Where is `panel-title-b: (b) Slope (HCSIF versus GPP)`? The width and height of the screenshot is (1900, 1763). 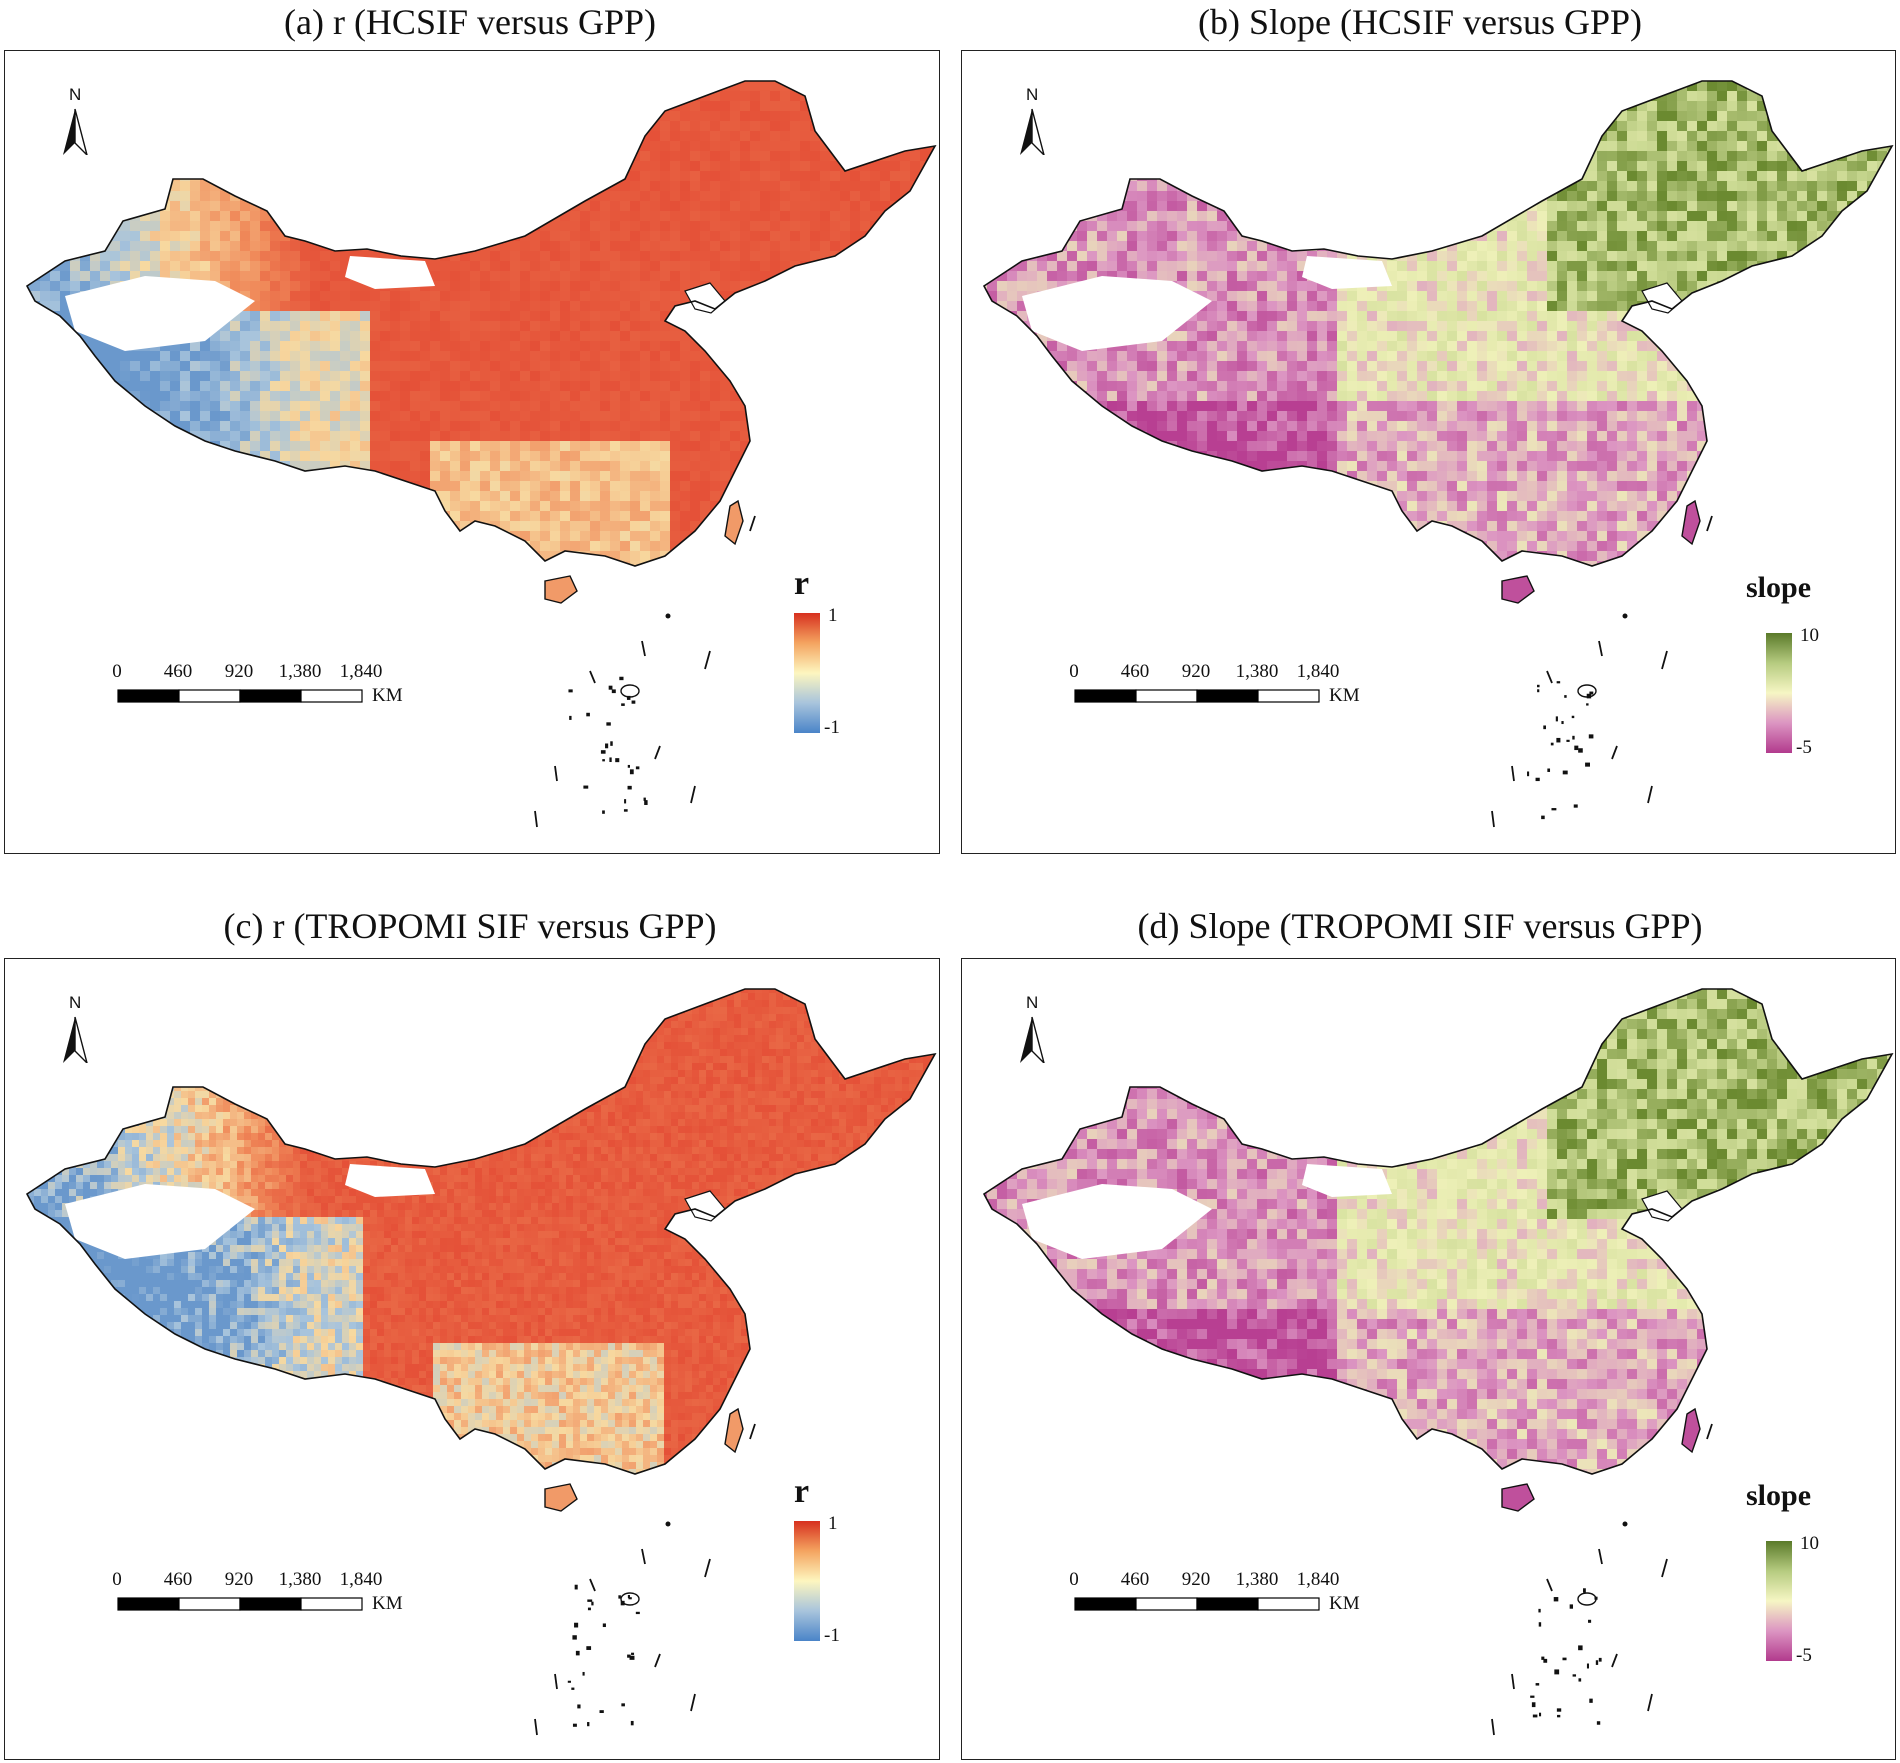 panel-title-b: (b) Slope (HCSIF versus GPP) is located at coordinates (1420, 22).